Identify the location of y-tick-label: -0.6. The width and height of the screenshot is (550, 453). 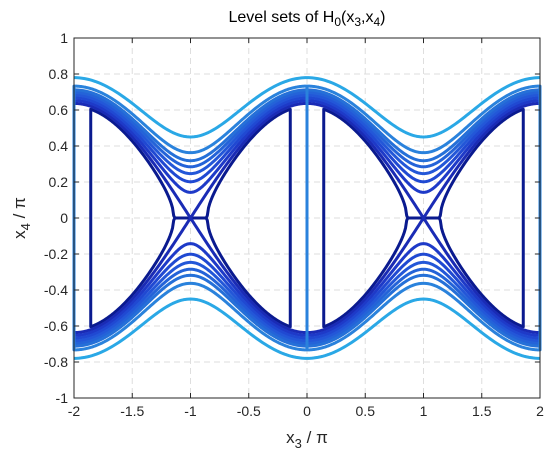
(56, 326).